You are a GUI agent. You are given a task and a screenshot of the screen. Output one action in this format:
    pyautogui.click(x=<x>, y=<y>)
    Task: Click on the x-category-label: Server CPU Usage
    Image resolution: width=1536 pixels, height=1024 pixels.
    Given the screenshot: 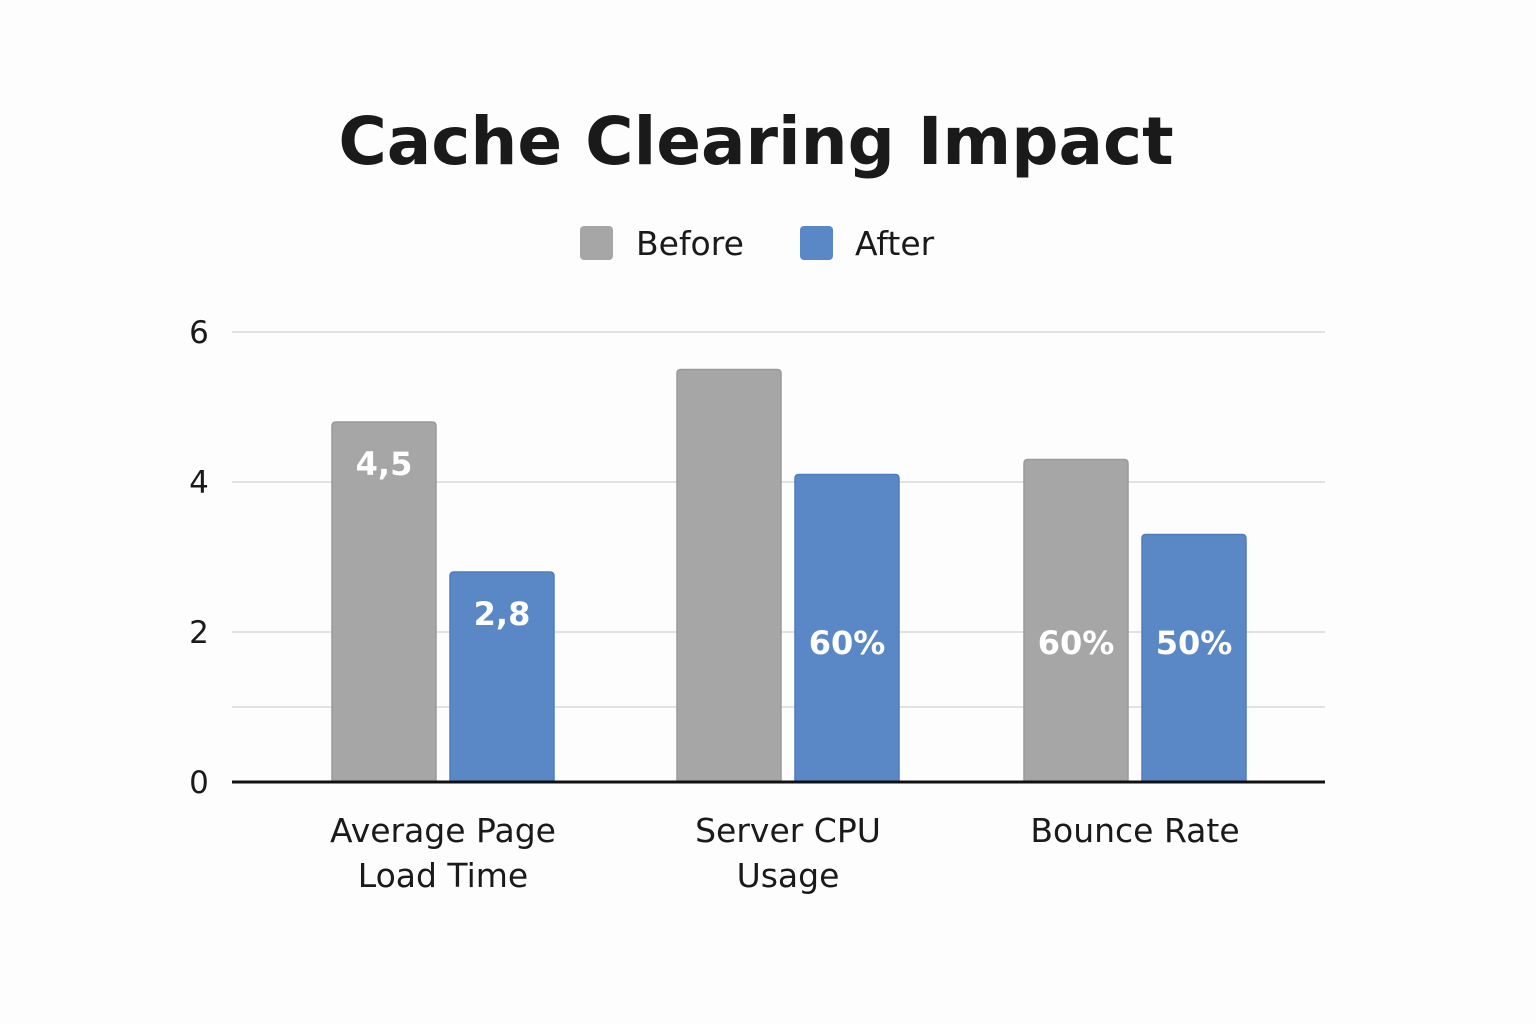 What is the action you would take?
    pyautogui.click(x=788, y=853)
    